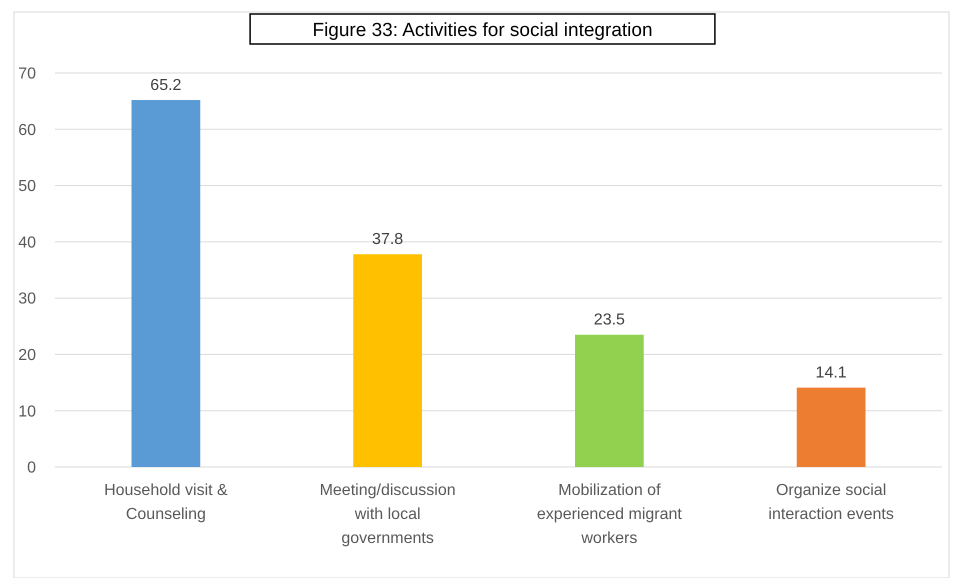 This screenshot has height=578, width=957. I want to click on x-tick-label: Organize social interaction events, so click(831, 502).